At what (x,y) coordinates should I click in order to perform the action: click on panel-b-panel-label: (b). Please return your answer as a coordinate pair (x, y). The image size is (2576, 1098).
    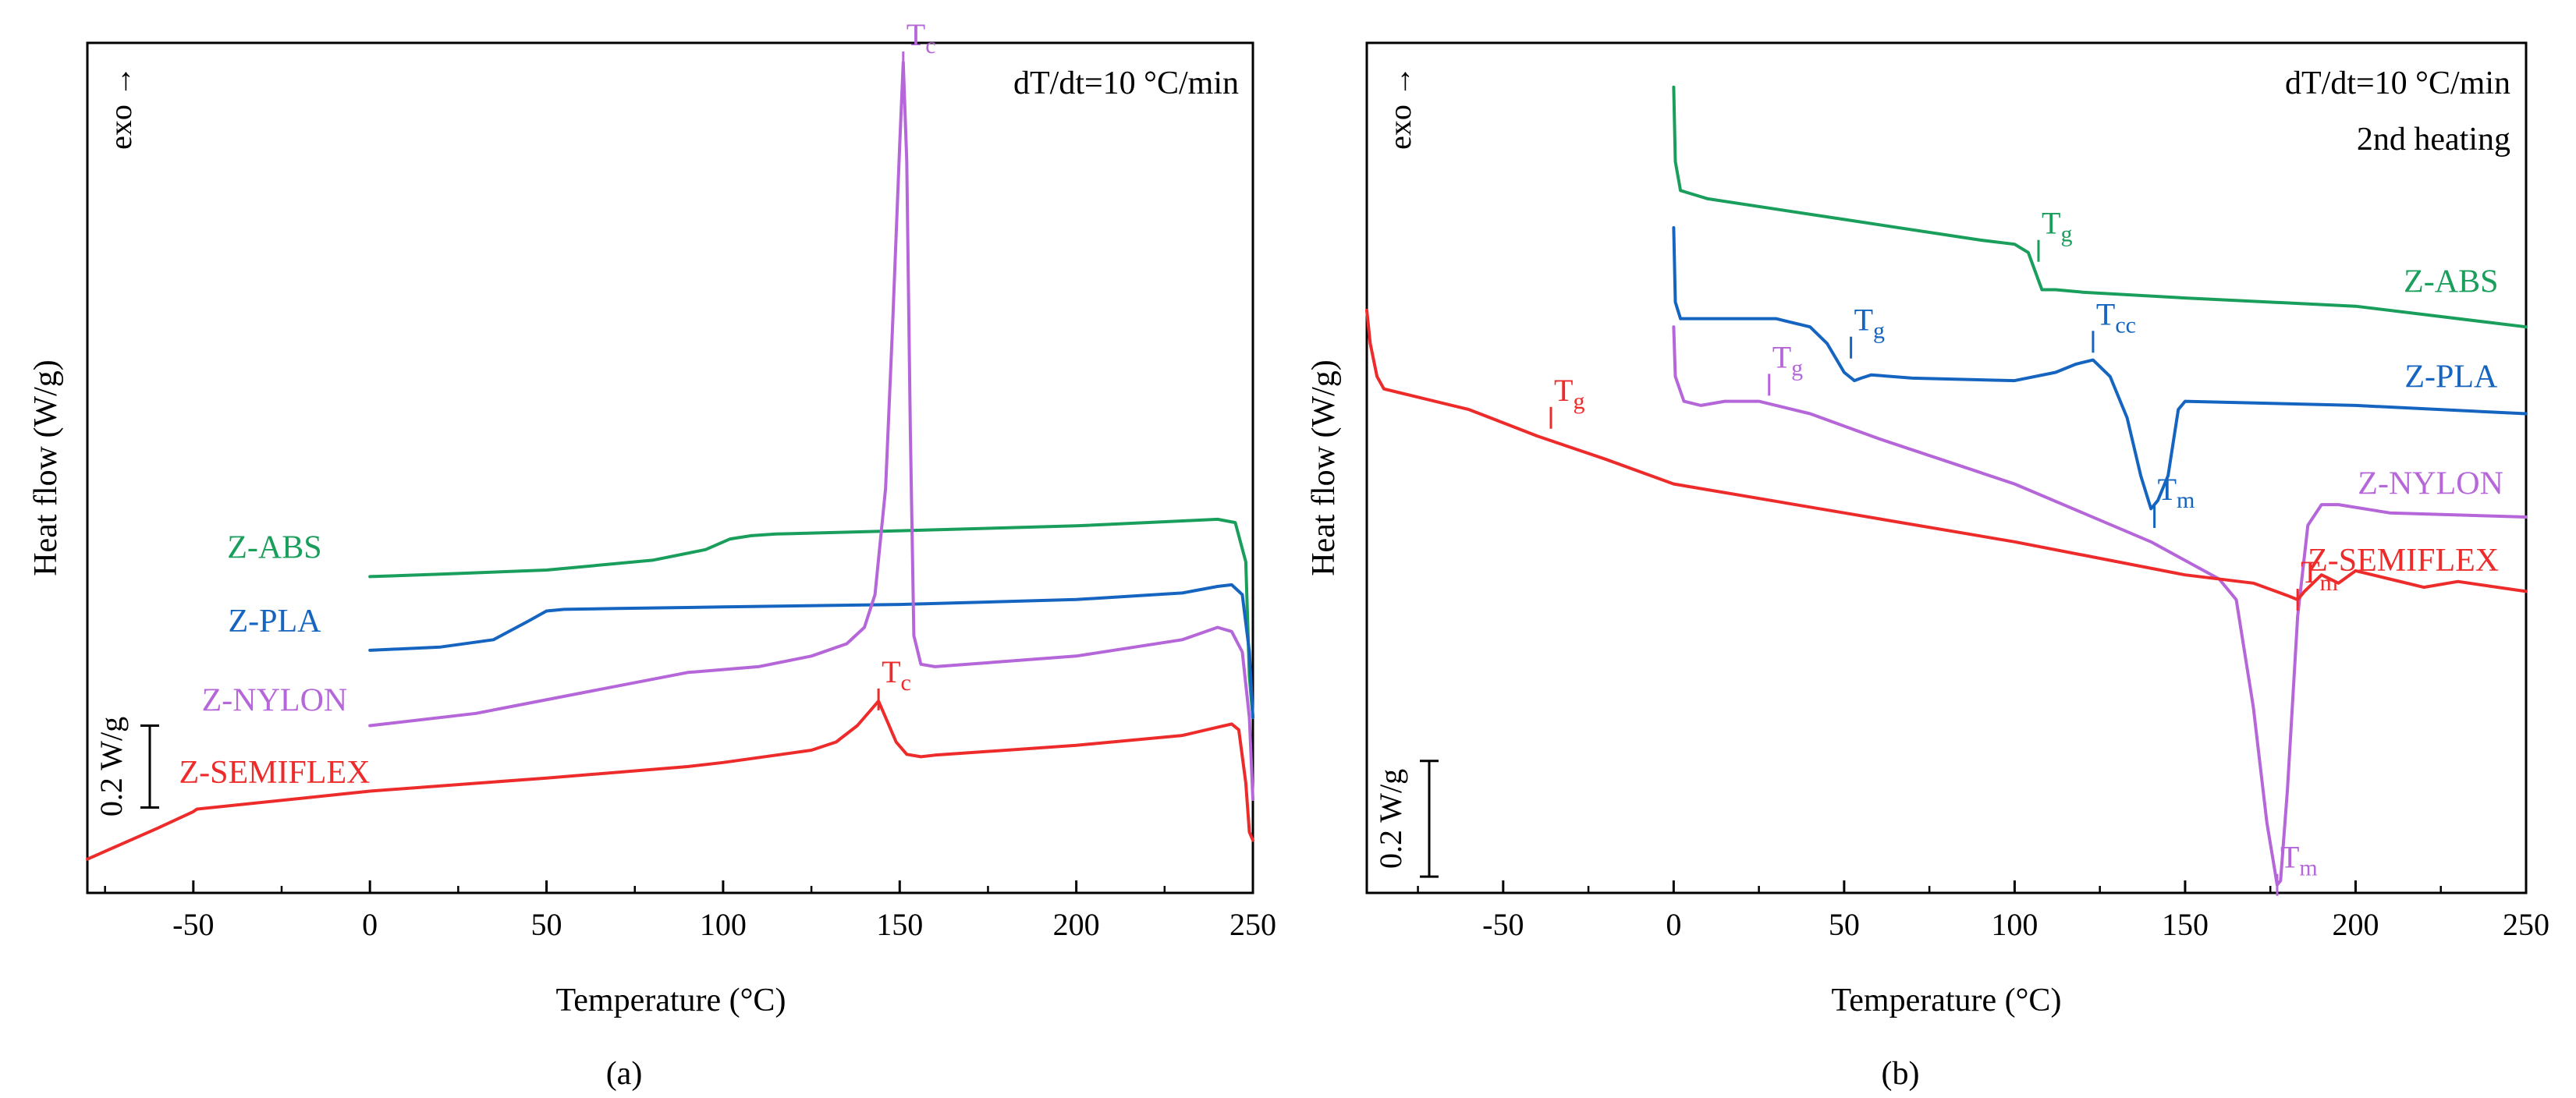
    Looking at the image, I should click on (1901, 1074).